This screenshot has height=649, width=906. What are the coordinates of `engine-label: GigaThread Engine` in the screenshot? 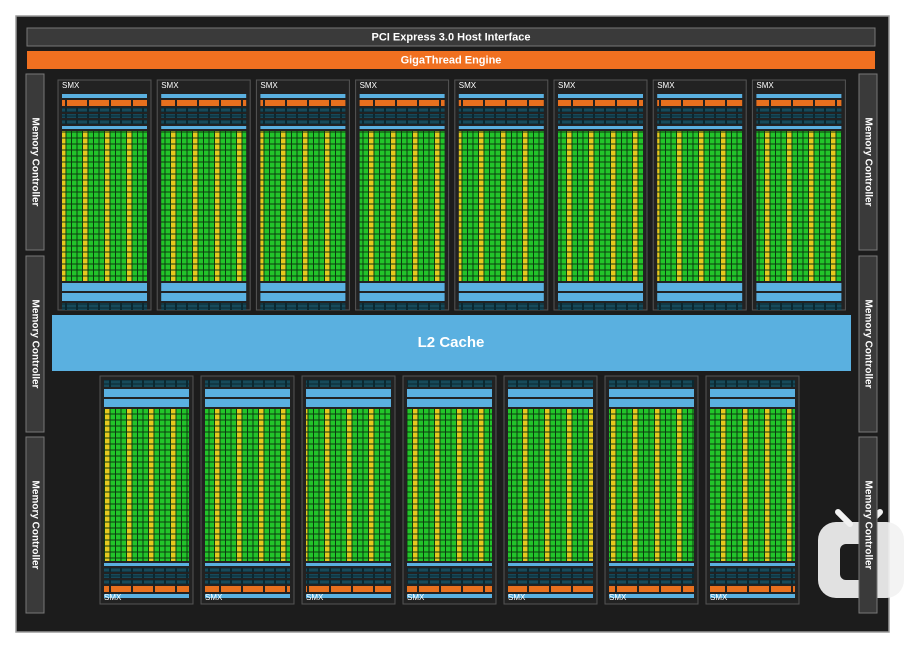 It's located at (451, 60).